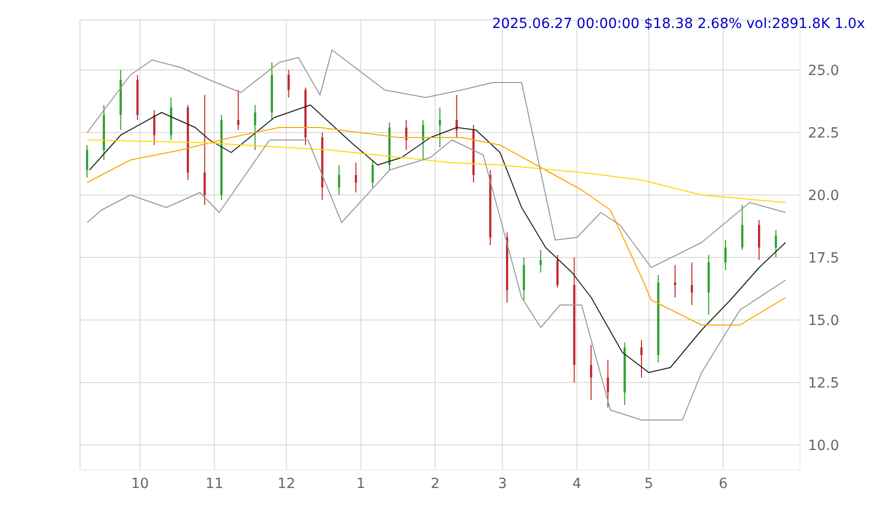 The image size is (883, 505). Describe the element at coordinates (649, 484) in the screenshot. I see `x-tick-label: 5` at that location.